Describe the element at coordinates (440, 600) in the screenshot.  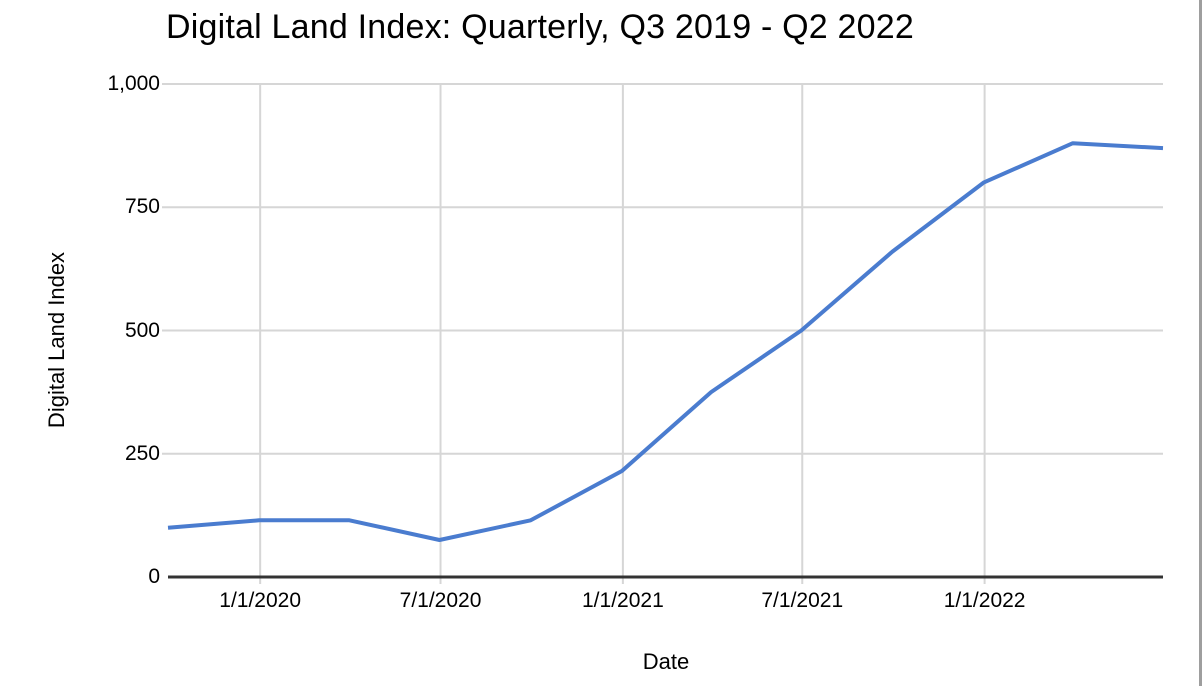
I see `x-tick-label: 7/1/2020` at that location.